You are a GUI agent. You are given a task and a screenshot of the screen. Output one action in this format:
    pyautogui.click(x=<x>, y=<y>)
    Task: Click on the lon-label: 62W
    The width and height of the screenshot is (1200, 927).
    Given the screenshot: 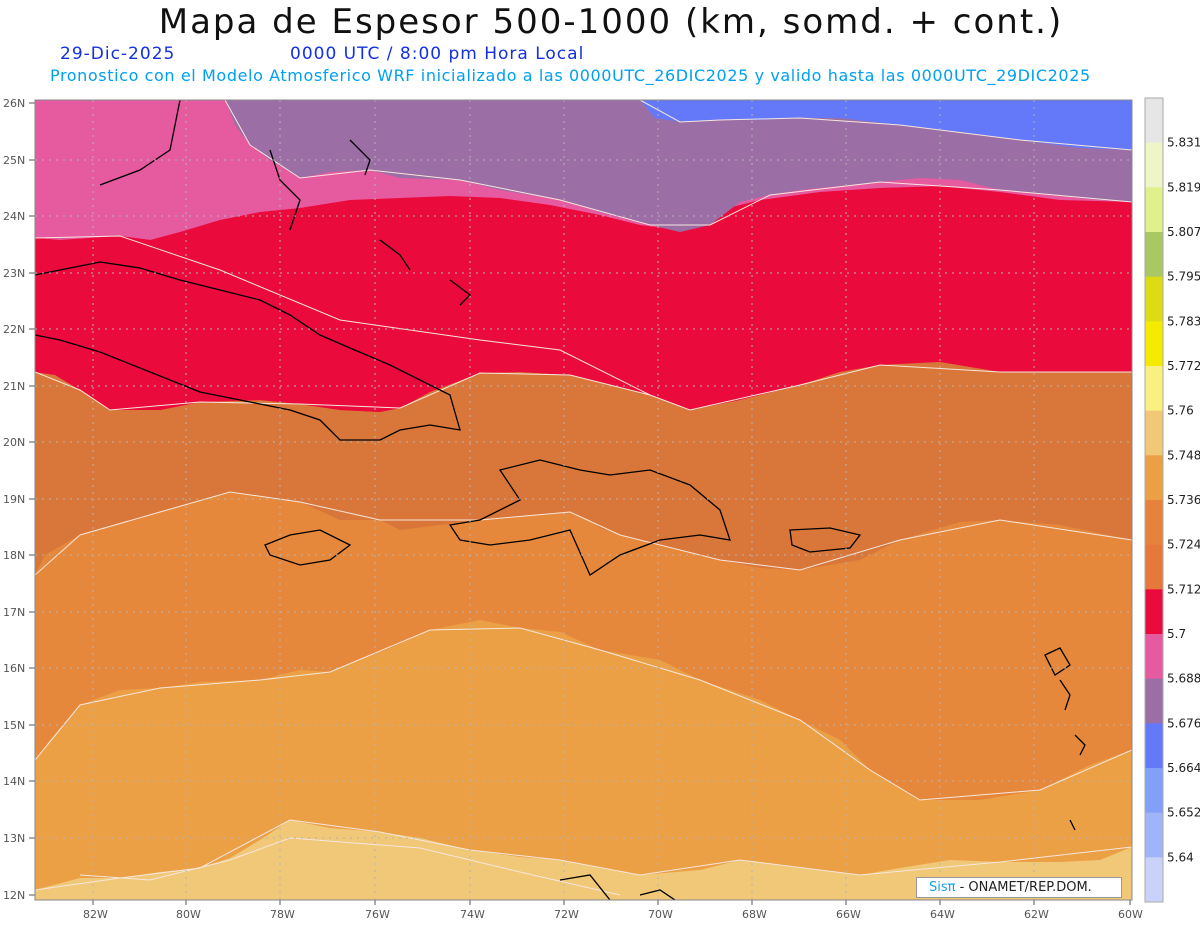 What is the action you would take?
    pyautogui.click(x=1036, y=914)
    